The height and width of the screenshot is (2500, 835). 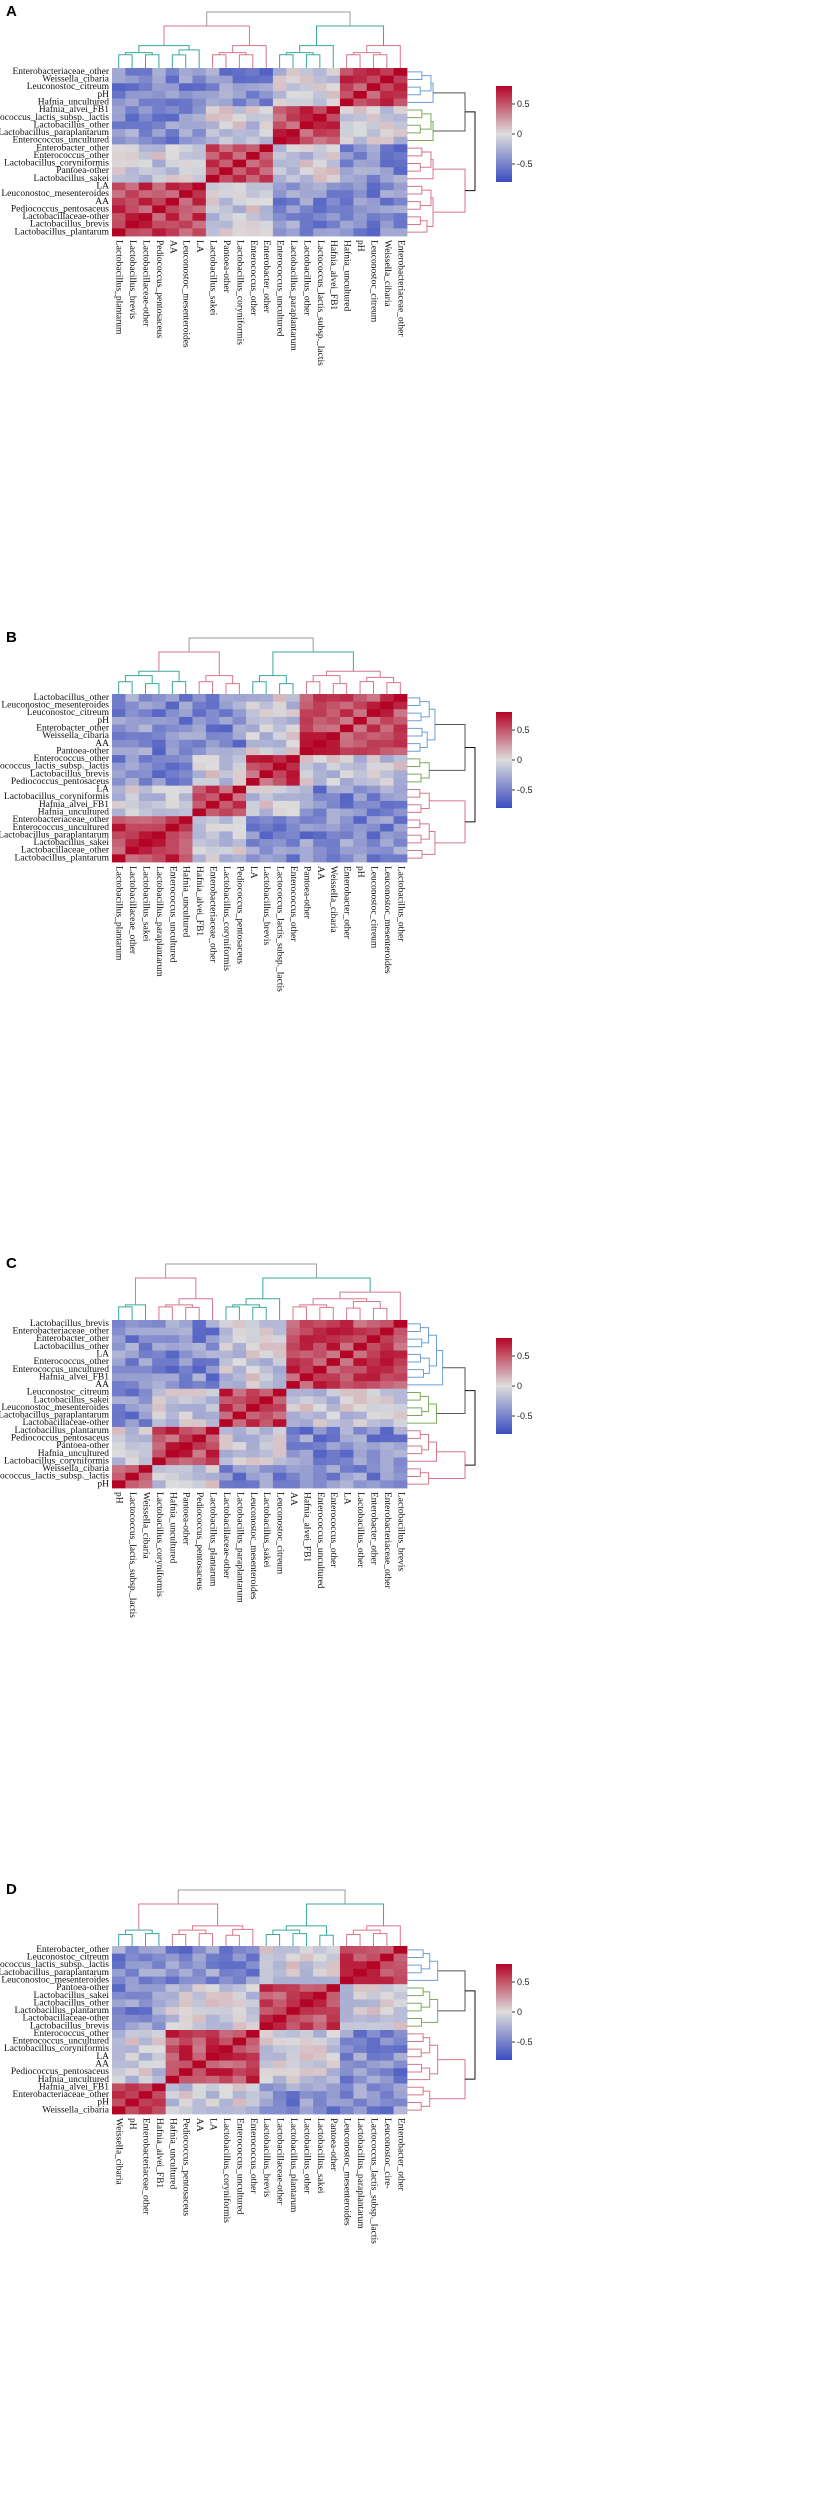 I want to click on column-label: Hafnia_uncultured, so click(x=186, y=901).